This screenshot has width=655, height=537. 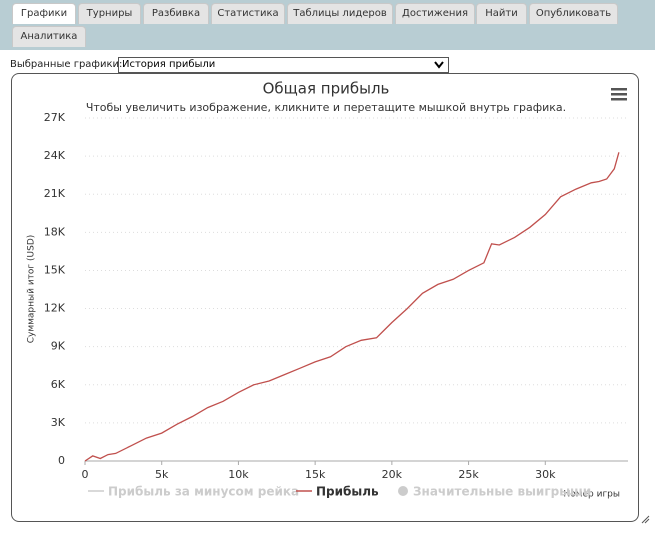 What do you see at coordinates (619, 94) in the screenshot?
I see `menu-button` at bounding box center [619, 94].